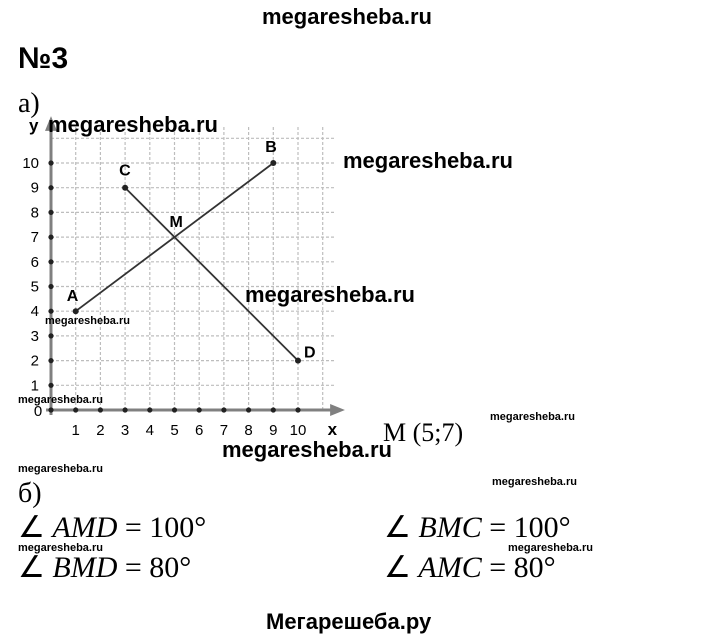 This screenshot has width=720, height=641. I want to click on task-number: №3, so click(43, 58).